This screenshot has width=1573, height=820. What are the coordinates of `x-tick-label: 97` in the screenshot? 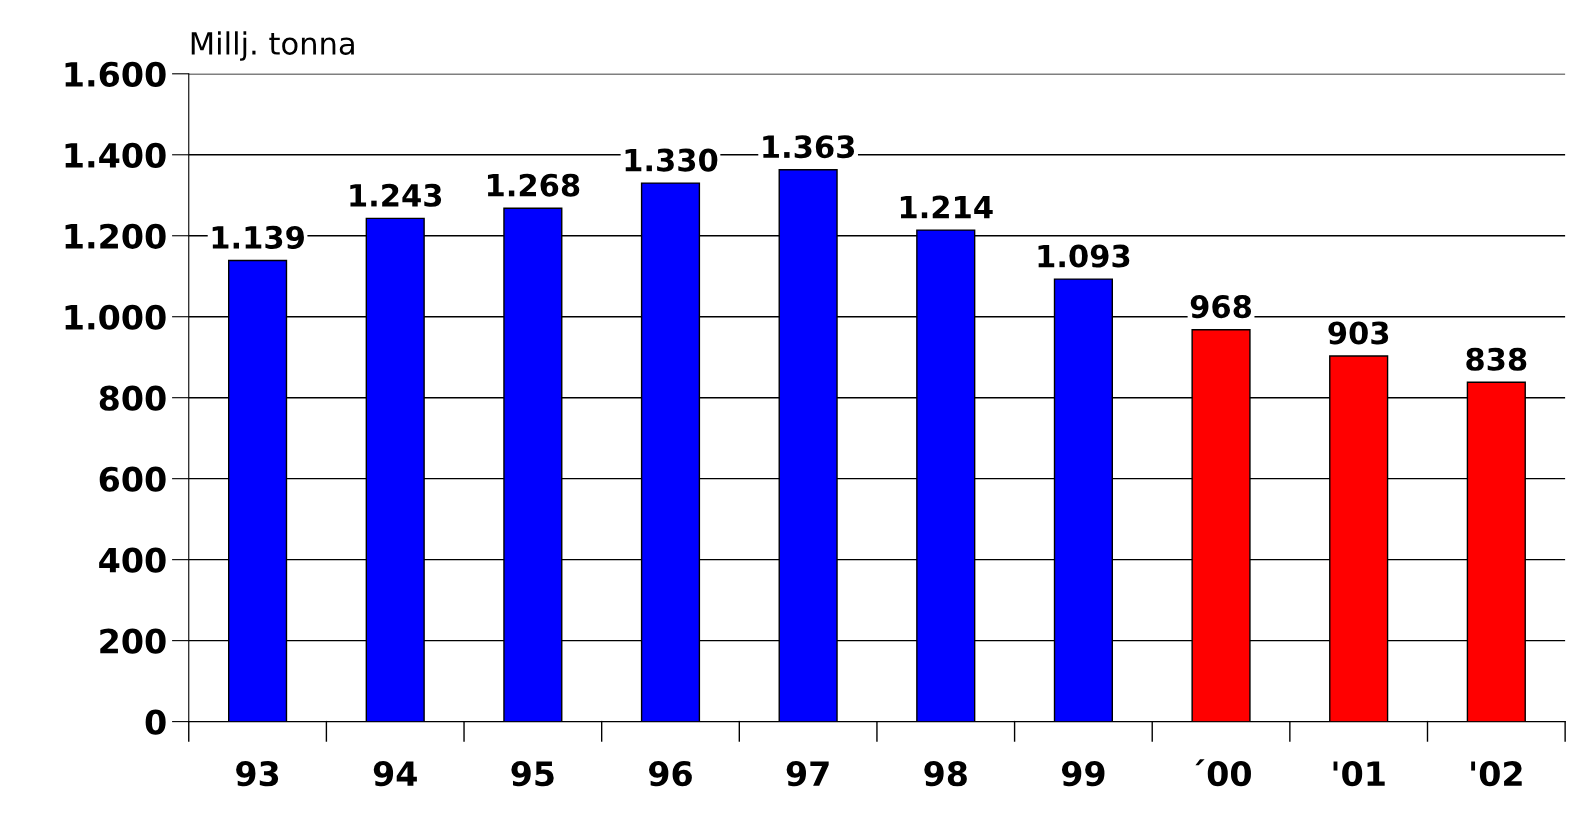 It's located at (807, 774).